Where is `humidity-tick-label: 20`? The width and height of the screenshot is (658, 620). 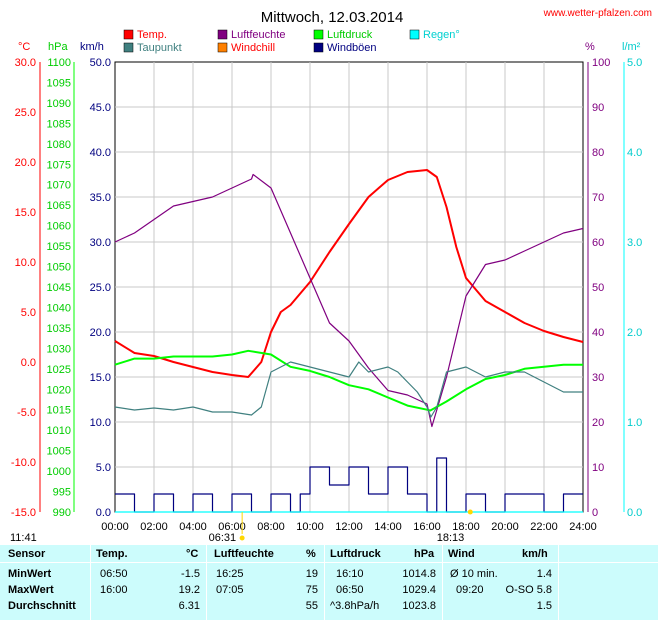
humidity-tick-label: 20 is located at coordinates (598, 423).